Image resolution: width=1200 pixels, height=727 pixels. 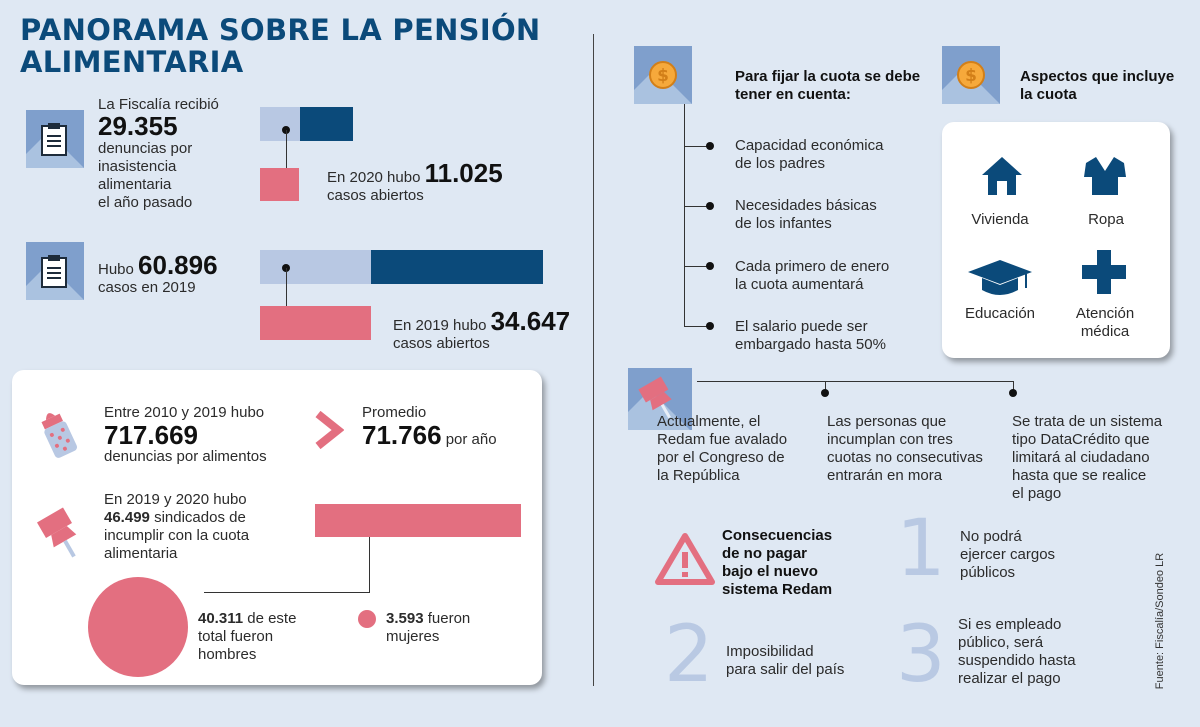 I want to click on medical-cross-icon, so click(x=1104, y=272).